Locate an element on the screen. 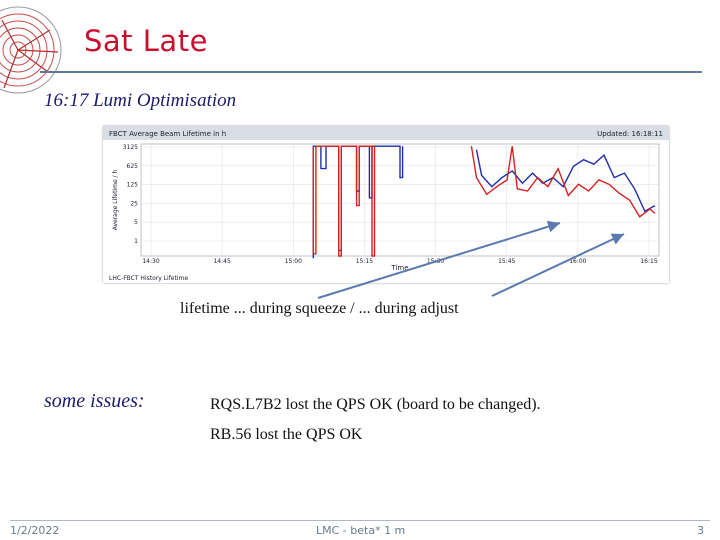  x-tick-label: 15:15 is located at coordinates (364, 261).